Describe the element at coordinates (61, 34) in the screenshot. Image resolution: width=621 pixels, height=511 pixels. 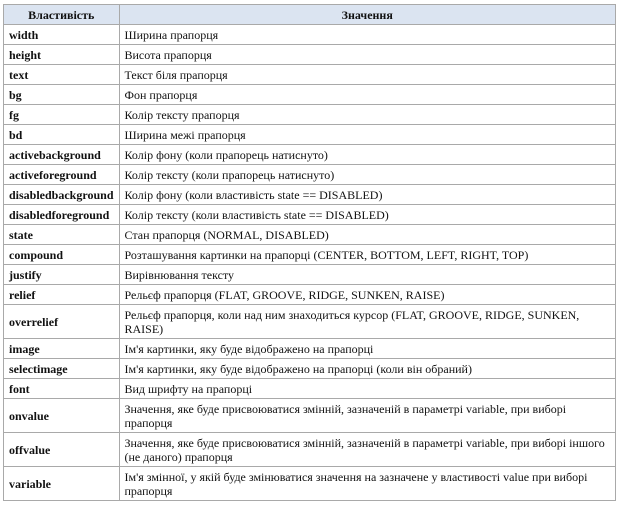
I see `property-name: width` at that location.